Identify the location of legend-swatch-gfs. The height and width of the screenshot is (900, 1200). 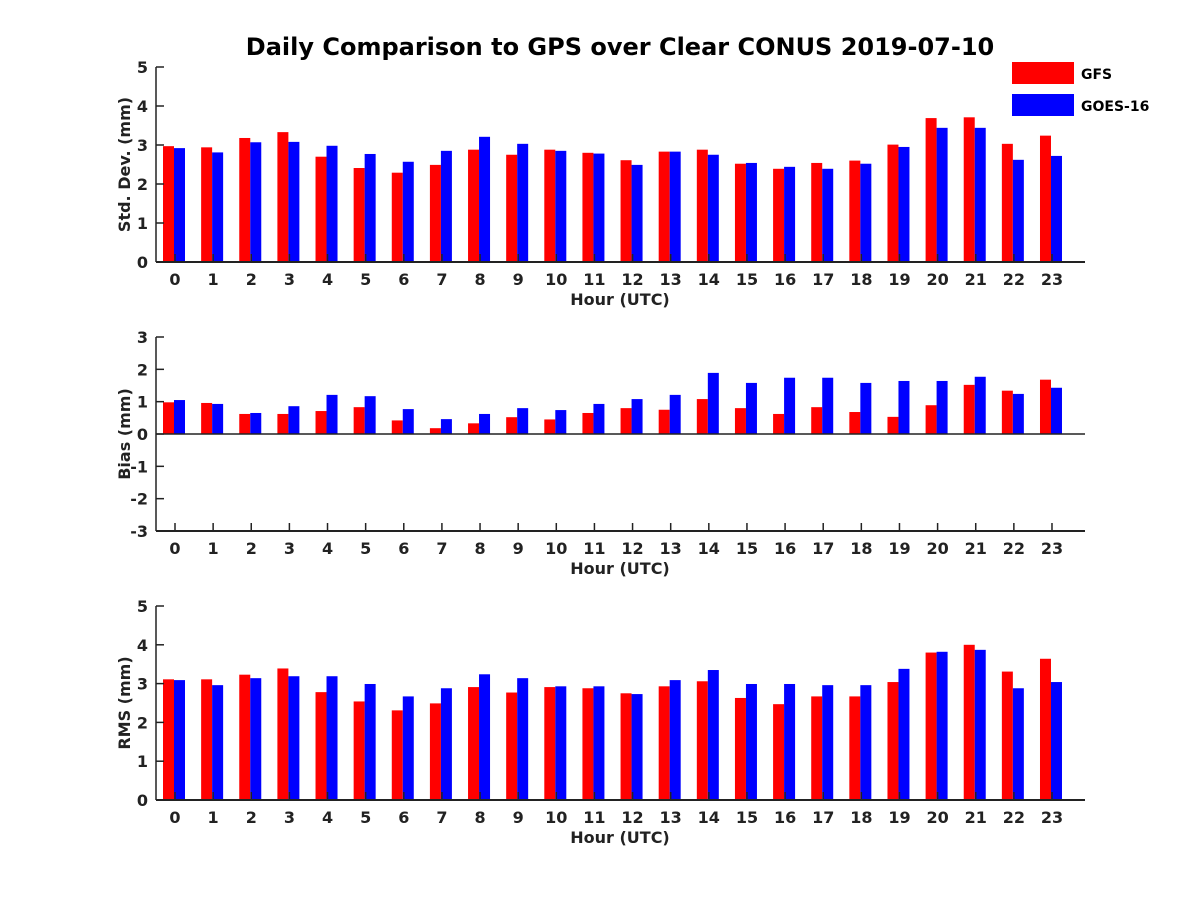
(1043, 73).